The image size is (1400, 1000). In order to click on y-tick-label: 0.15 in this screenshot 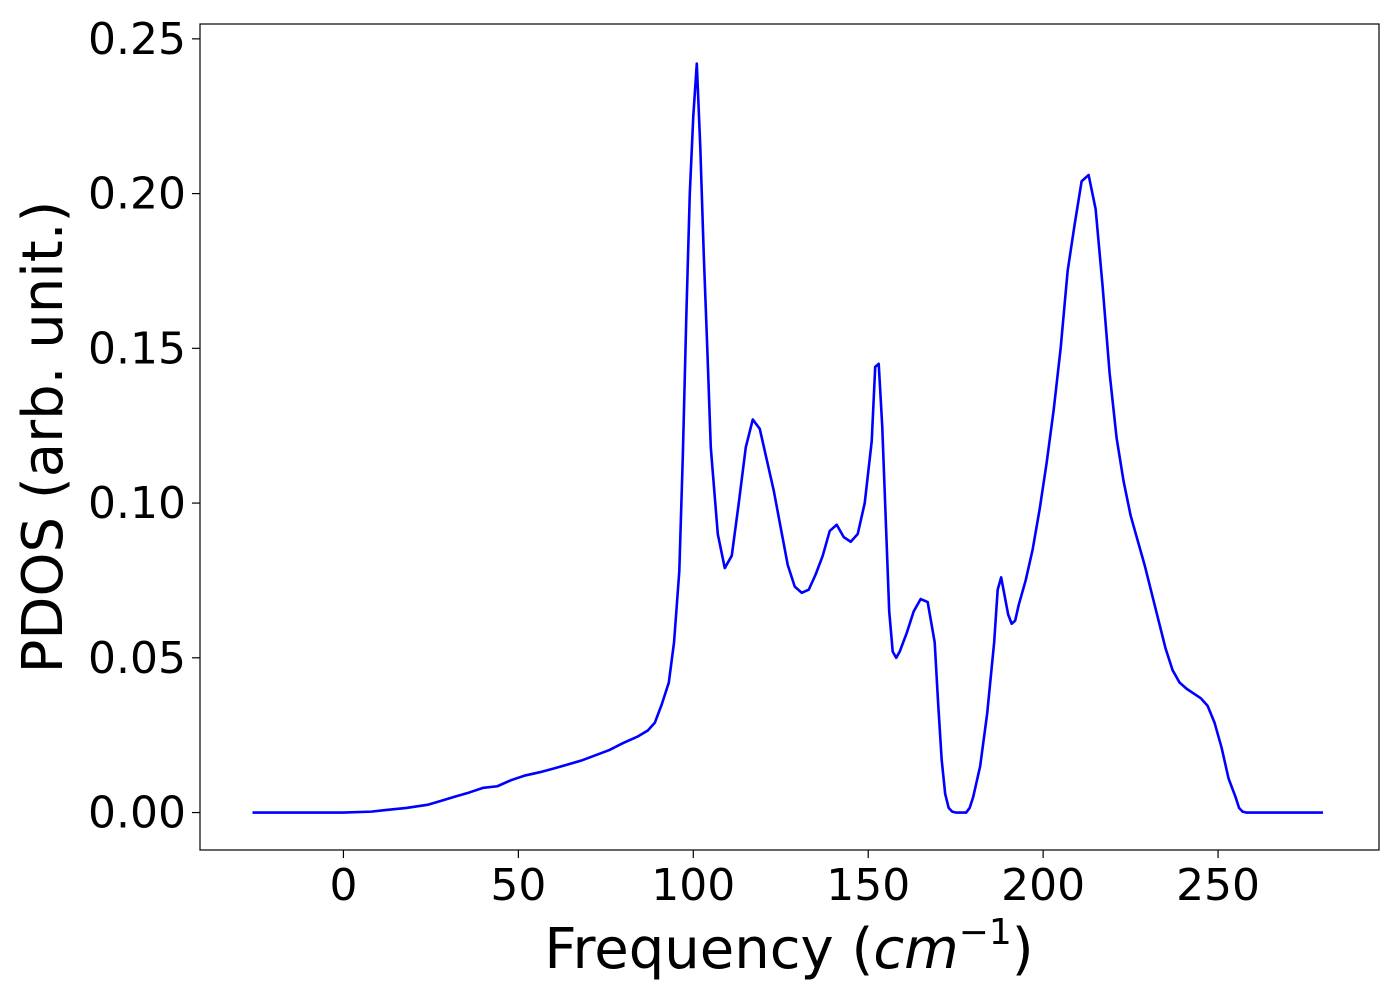, I will do `click(137, 348)`.